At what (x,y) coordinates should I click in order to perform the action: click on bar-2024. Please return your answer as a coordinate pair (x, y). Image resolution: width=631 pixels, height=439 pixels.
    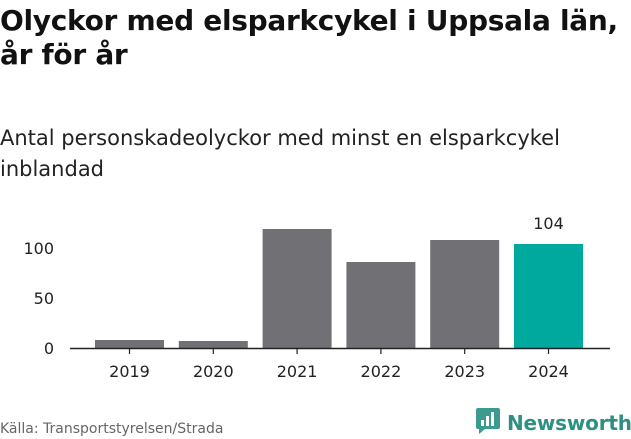
    Looking at the image, I should click on (548, 296).